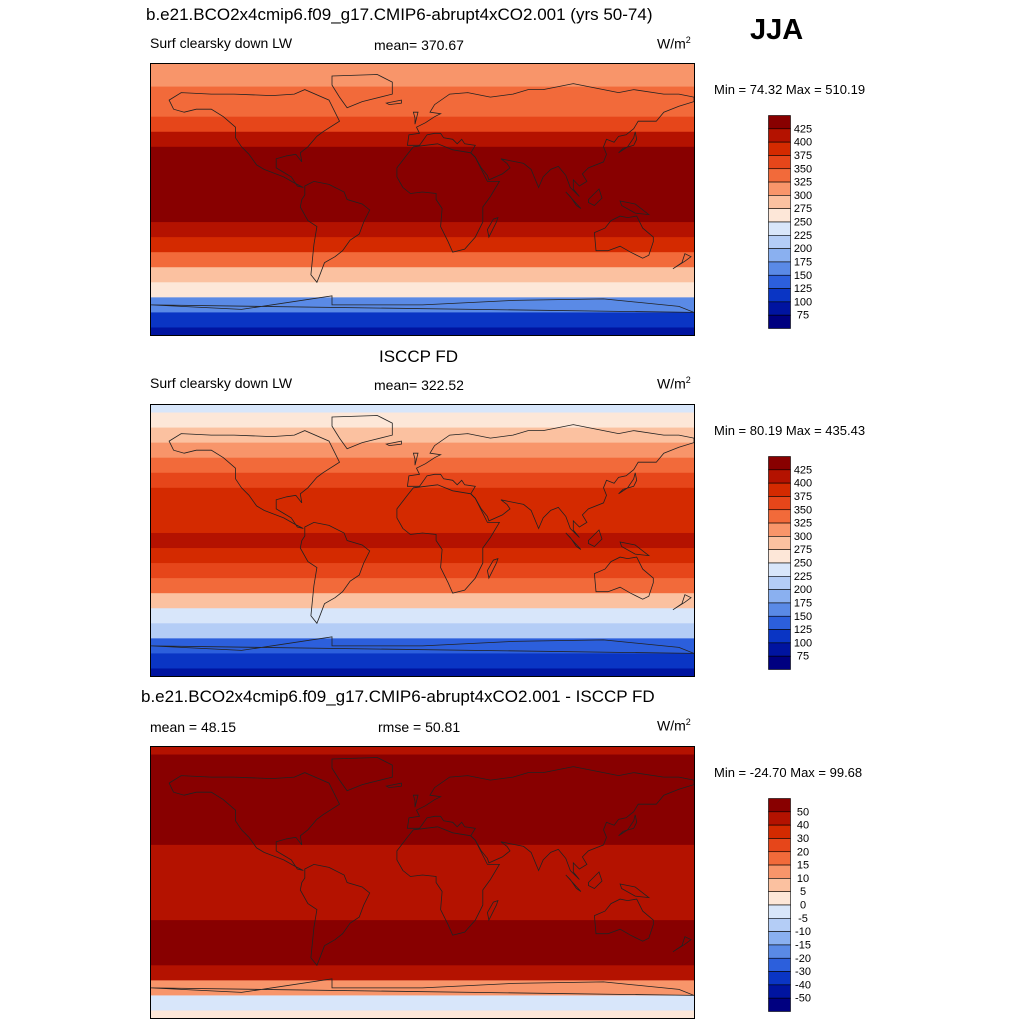 The height and width of the screenshot is (1024, 1024). What do you see at coordinates (419, 45) in the screenshot?
I see `panel1-mean: mean= 370.67` at bounding box center [419, 45].